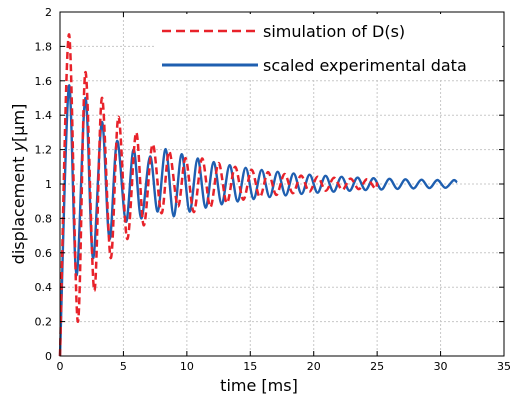 The image size is (510, 396). I want to click on legend-background, so click(329, 47).